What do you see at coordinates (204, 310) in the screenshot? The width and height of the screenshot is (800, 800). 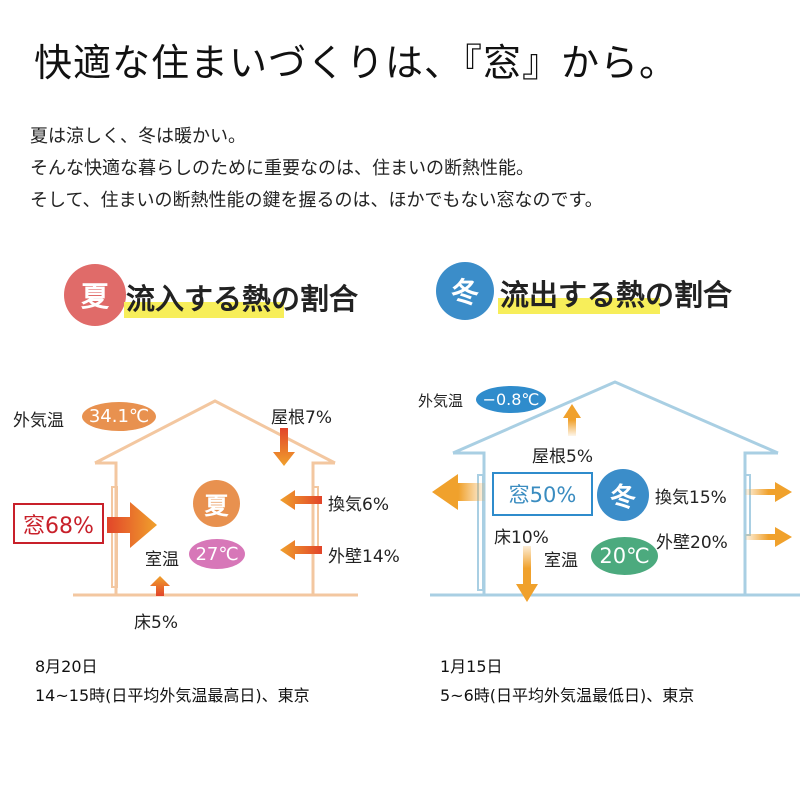 I see `summer-highlight` at bounding box center [204, 310].